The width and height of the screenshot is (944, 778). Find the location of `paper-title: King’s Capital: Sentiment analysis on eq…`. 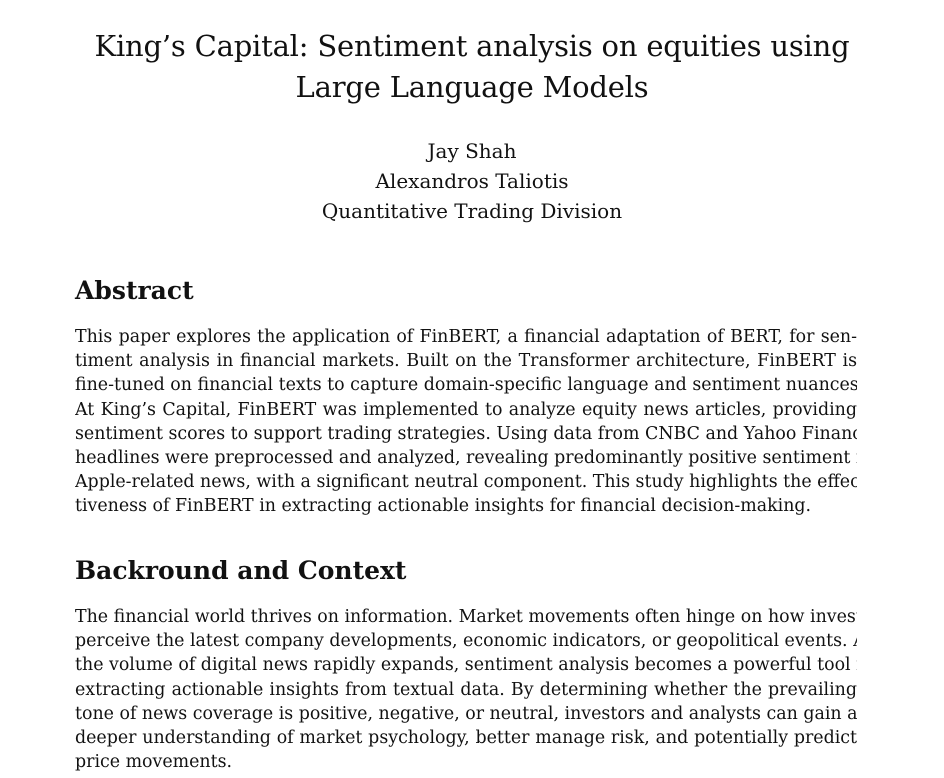

paper-title: King’s Capital: Sentiment analysis on eq… is located at coordinates (472, 67).